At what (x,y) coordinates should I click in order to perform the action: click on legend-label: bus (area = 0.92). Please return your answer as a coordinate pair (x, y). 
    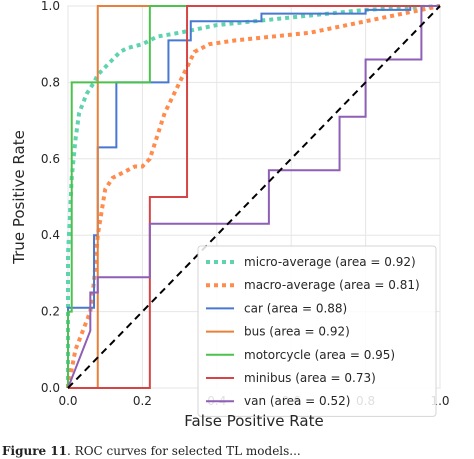
    Looking at the image, I should click on (297, 332).